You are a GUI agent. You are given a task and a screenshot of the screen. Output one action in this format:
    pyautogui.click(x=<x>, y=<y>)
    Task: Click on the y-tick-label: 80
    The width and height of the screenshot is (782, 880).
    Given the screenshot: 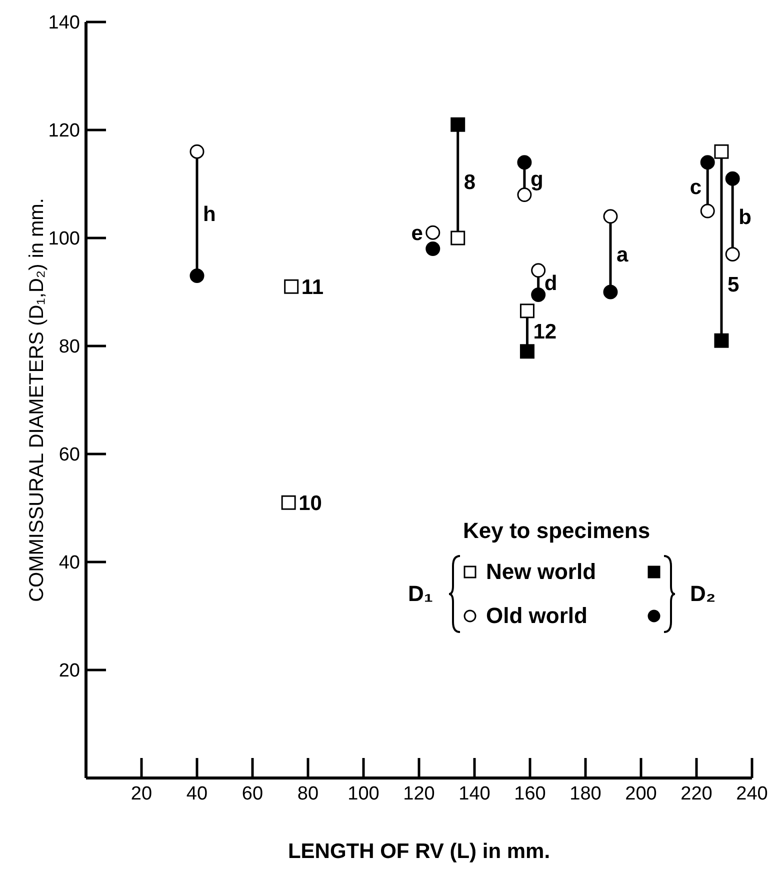 What is the action you would take?
    pyautogui.click(x=69, y=347)
    